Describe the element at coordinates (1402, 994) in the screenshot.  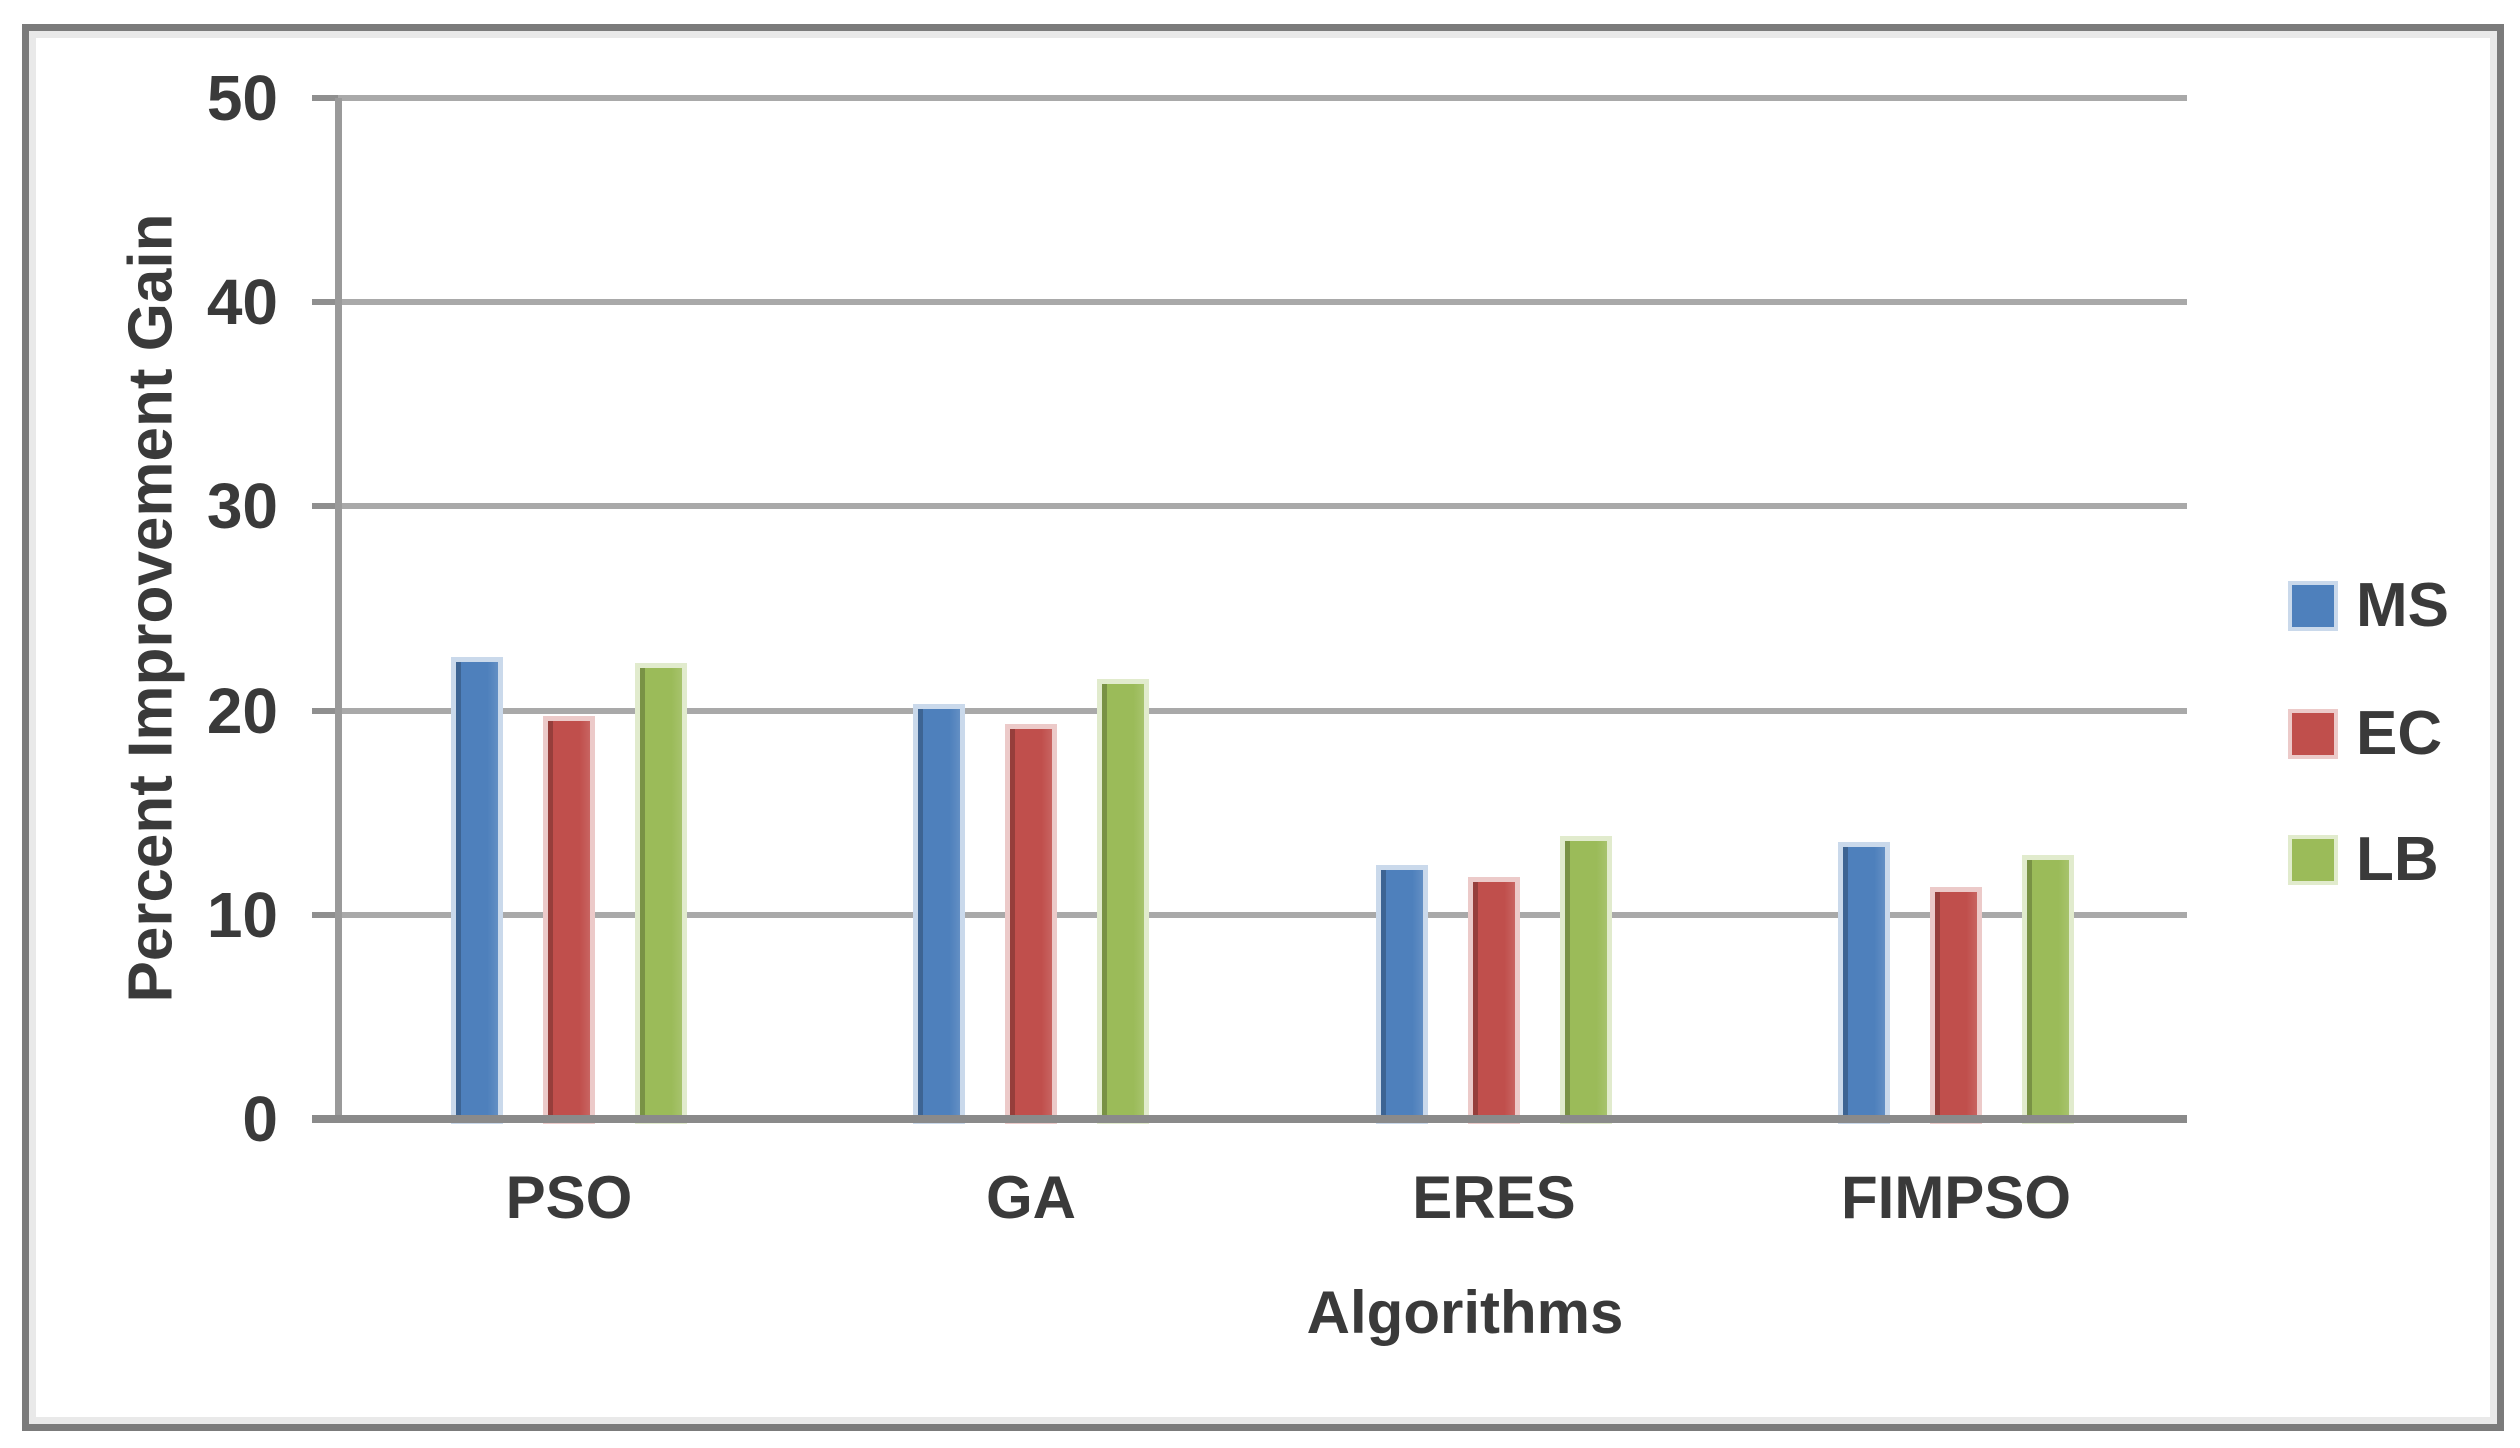
I see `bar-ERES-MS` at that location.